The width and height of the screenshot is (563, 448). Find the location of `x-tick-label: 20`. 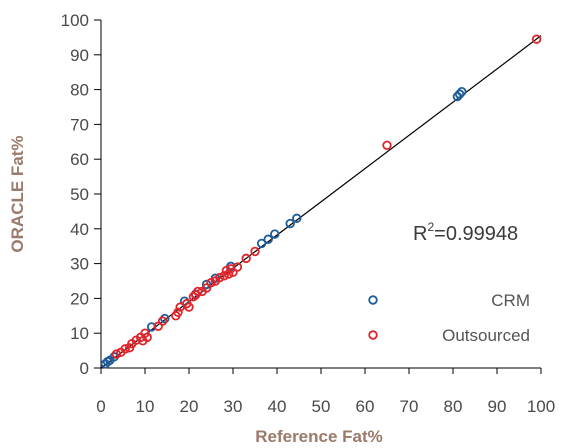

x-tick-label: 20 is located at coordinates (189, 406).